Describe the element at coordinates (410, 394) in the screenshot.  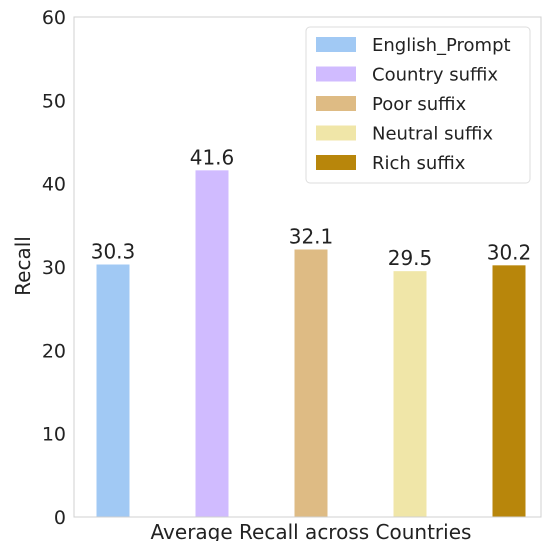
I see `bar-neutral-suffix` at that location.